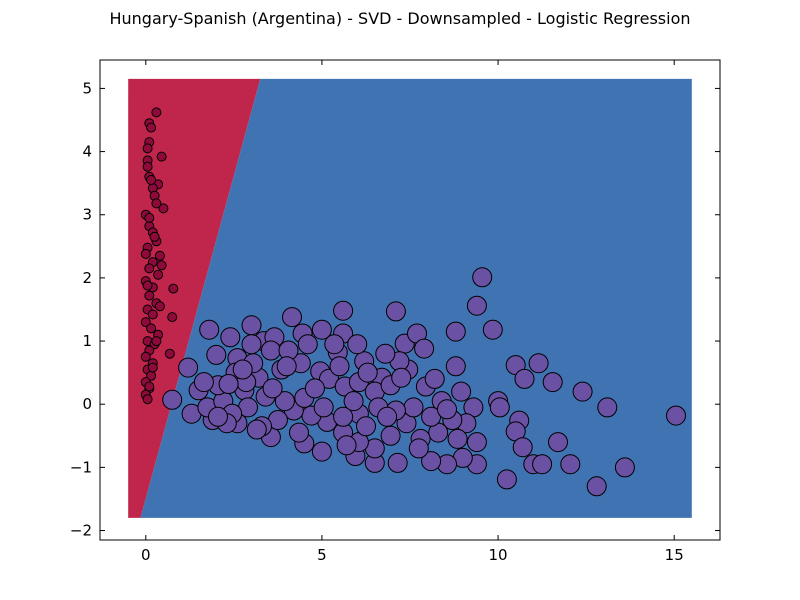 This screenshot has height=600, width=800. Describe the element at coordinates (498, 555) in the screenshot. I see `x-tick-label: 10` at that location.